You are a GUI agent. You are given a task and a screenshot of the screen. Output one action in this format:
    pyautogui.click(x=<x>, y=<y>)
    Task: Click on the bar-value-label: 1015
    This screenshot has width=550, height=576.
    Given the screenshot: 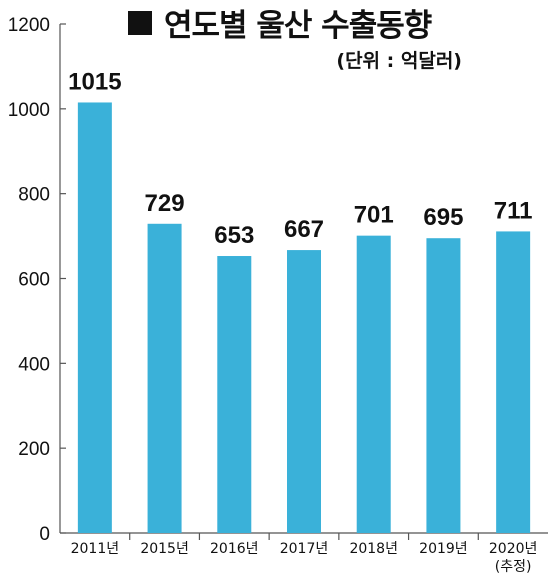 What is the action you would take?
    pyautogui.click(x=94, y=81)
    